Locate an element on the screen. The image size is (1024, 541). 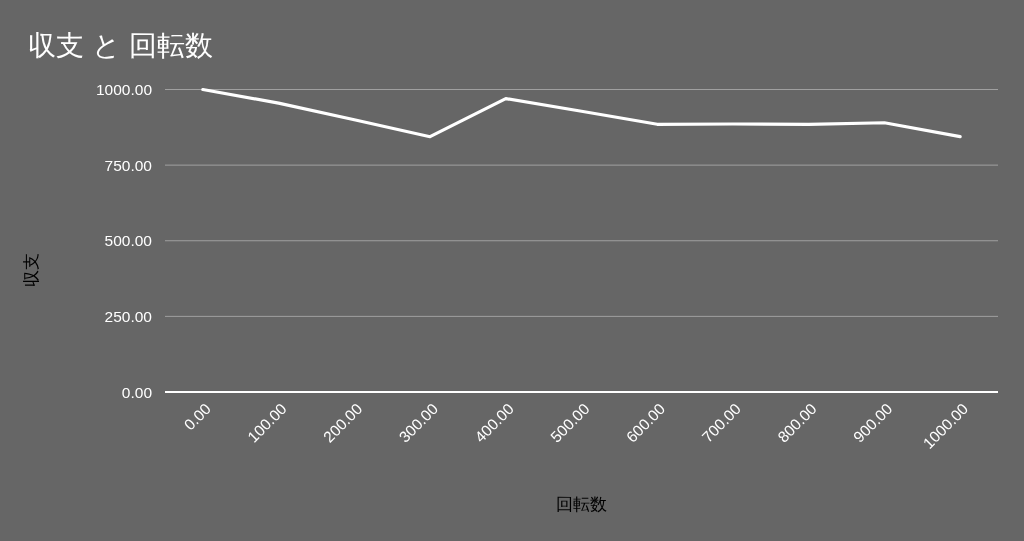
y-tick-label: 0.00 is located at coordinates (137, 392).